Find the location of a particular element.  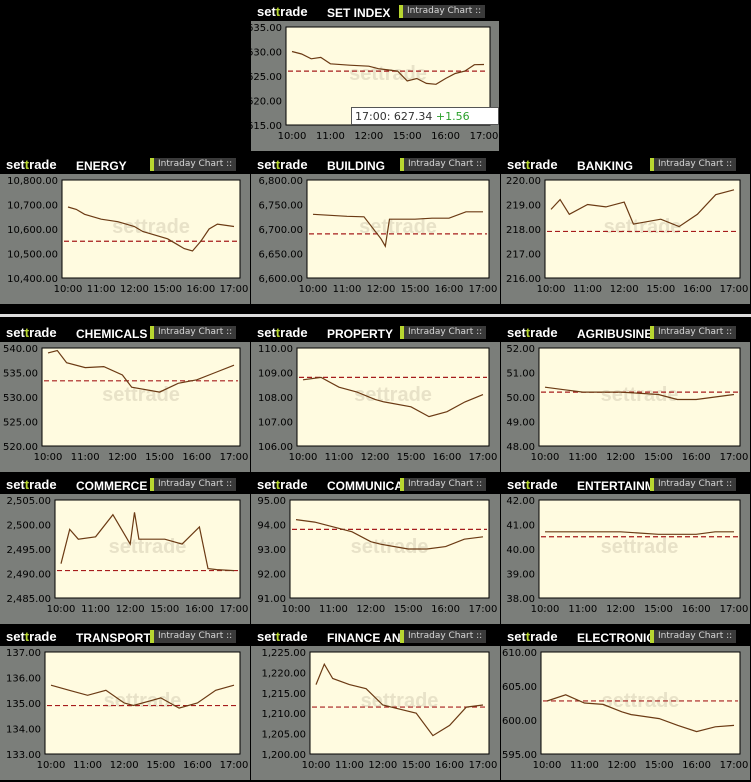

y-tick-label: 1,225.00 is located at coordinates (283, 653).